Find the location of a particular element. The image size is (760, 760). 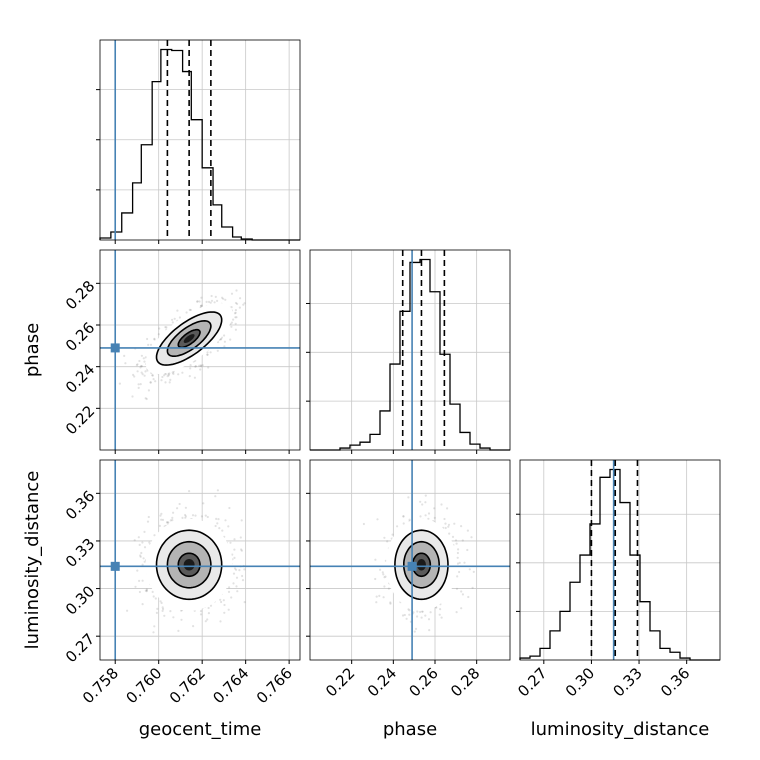

x-tick-label-luminosity_distance-3: 0.36 is located at coordinates (675, 682).